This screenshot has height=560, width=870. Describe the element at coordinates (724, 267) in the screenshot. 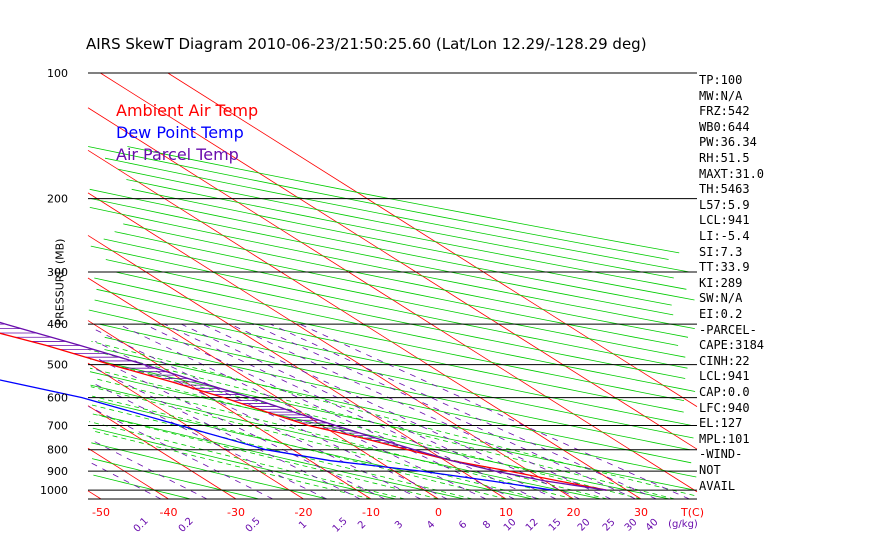

I see `index-item: TT:33.9` at that location.